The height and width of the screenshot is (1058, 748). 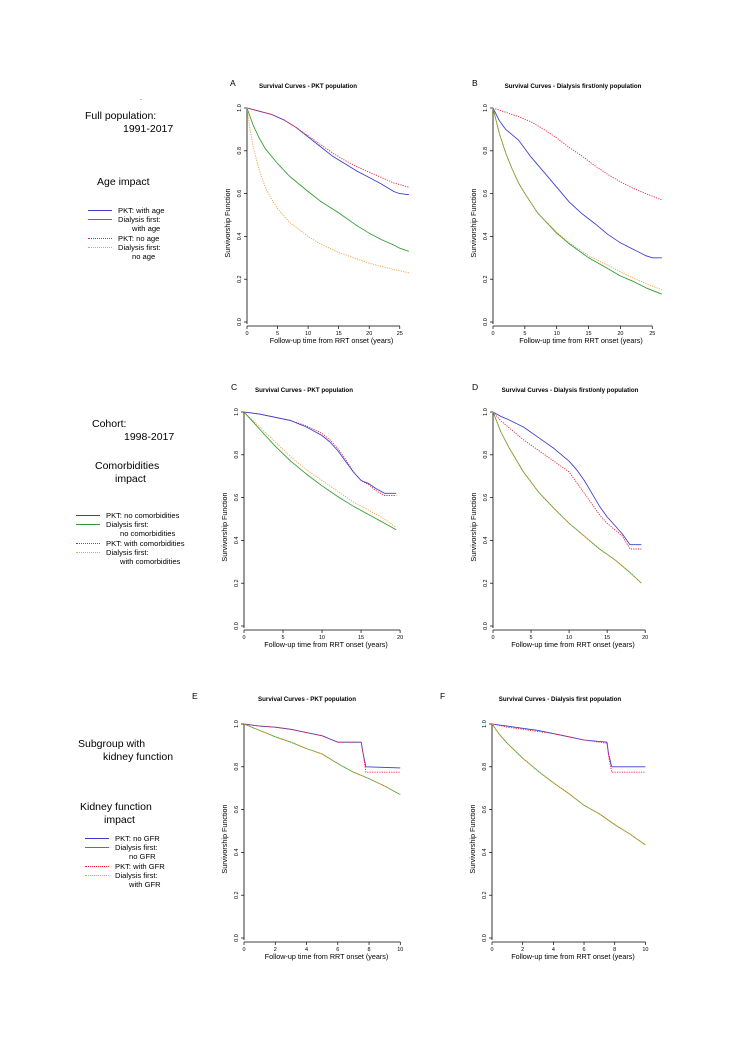 I want to click on legend-item: PKT: no GFR, so click(x=125, y=838).